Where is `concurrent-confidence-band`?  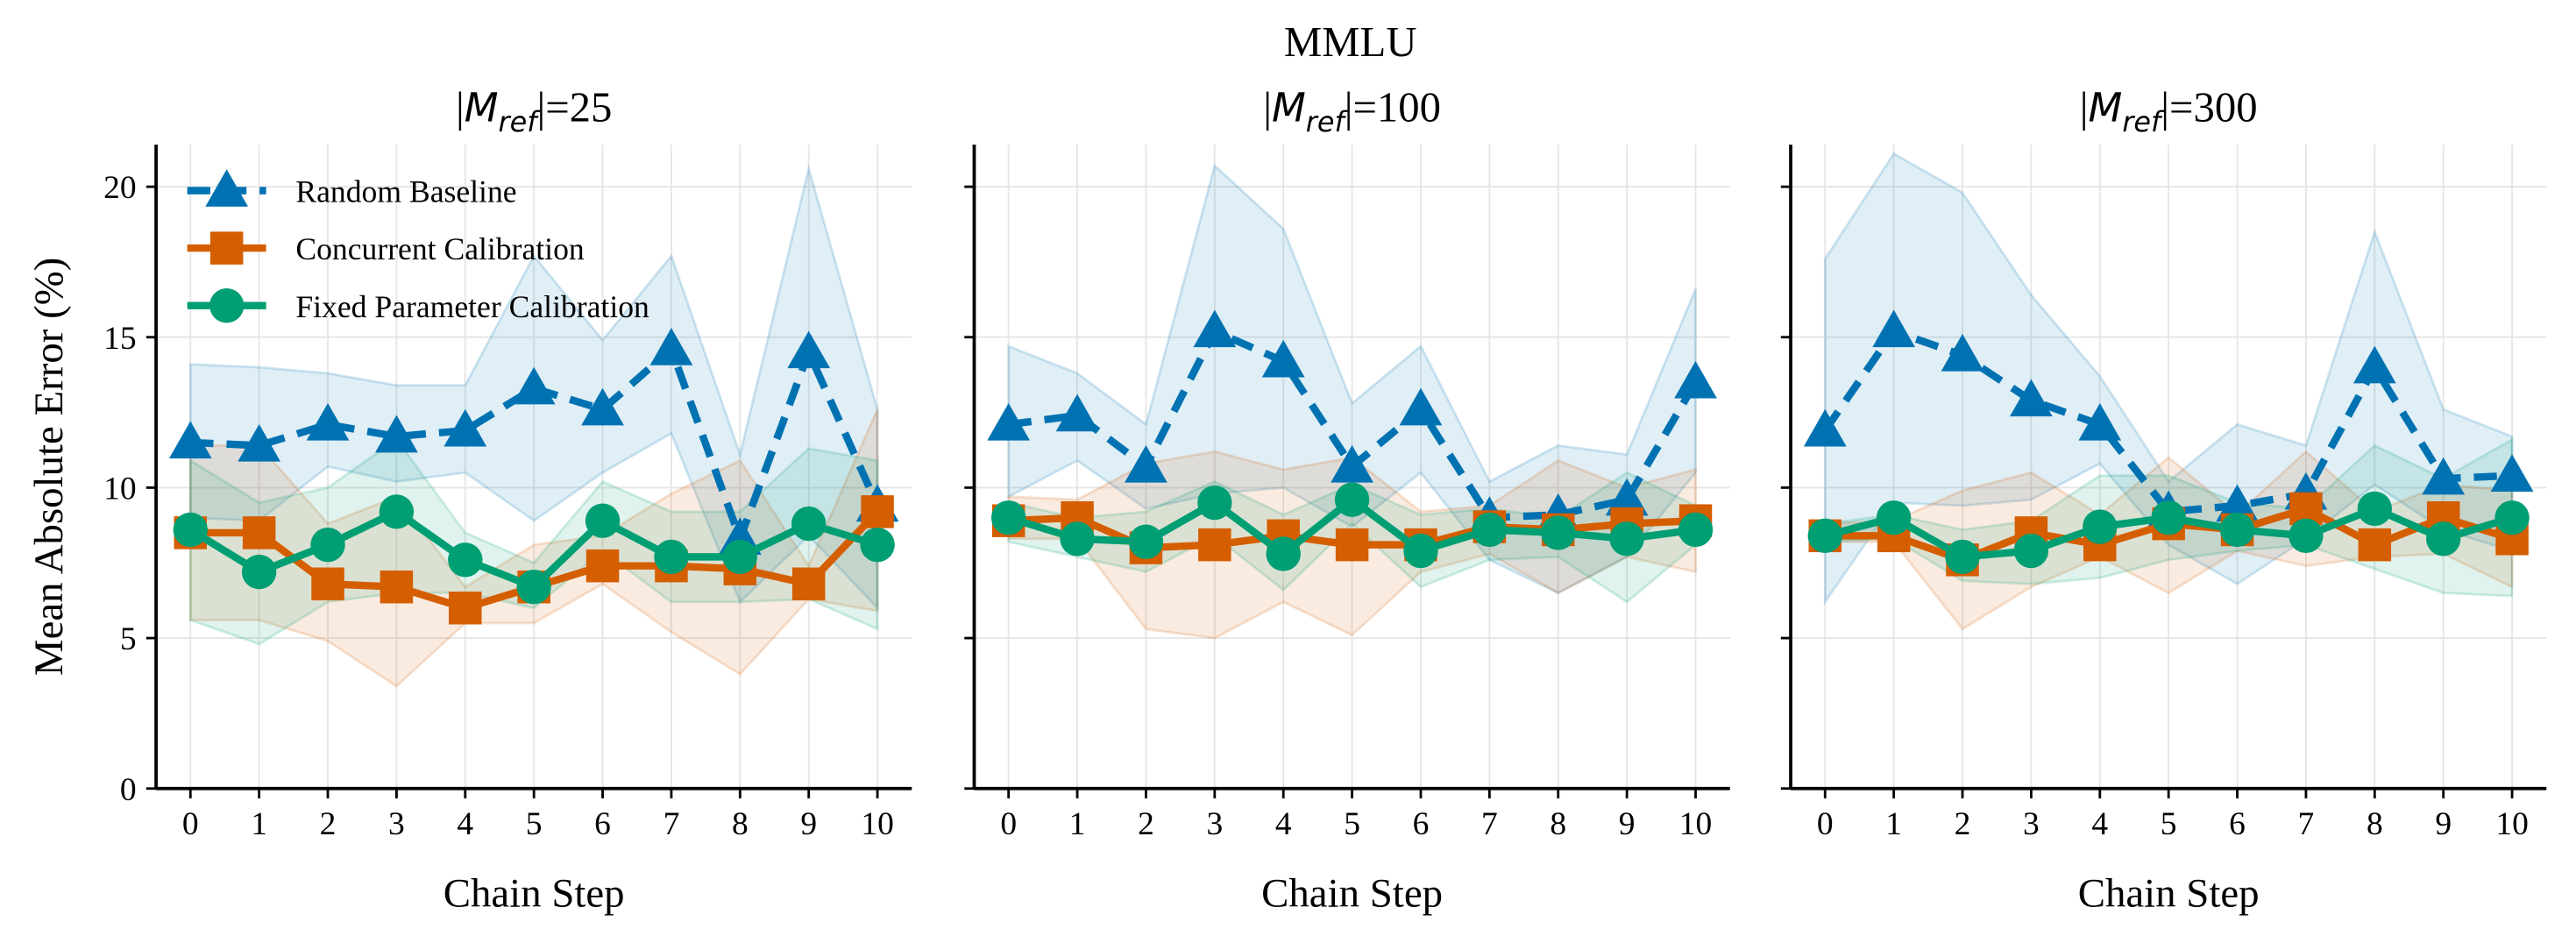 concurrent-confidence-band is located at coordinates (533, 548).